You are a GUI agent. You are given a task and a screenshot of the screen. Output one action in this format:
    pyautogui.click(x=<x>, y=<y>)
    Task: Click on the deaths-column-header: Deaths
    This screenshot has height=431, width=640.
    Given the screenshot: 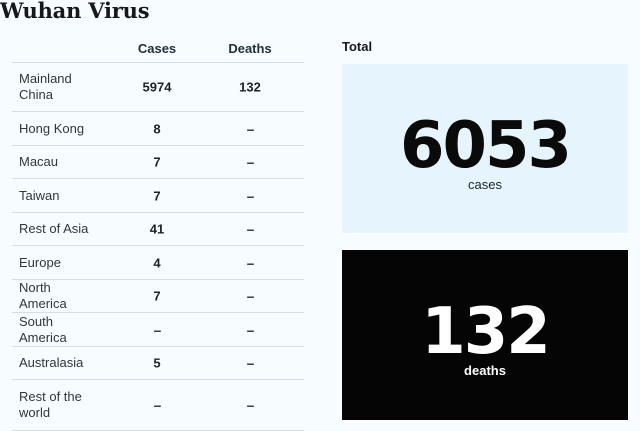 What is the action you would take?
    pyautogui.click(x=249, y=48)
    